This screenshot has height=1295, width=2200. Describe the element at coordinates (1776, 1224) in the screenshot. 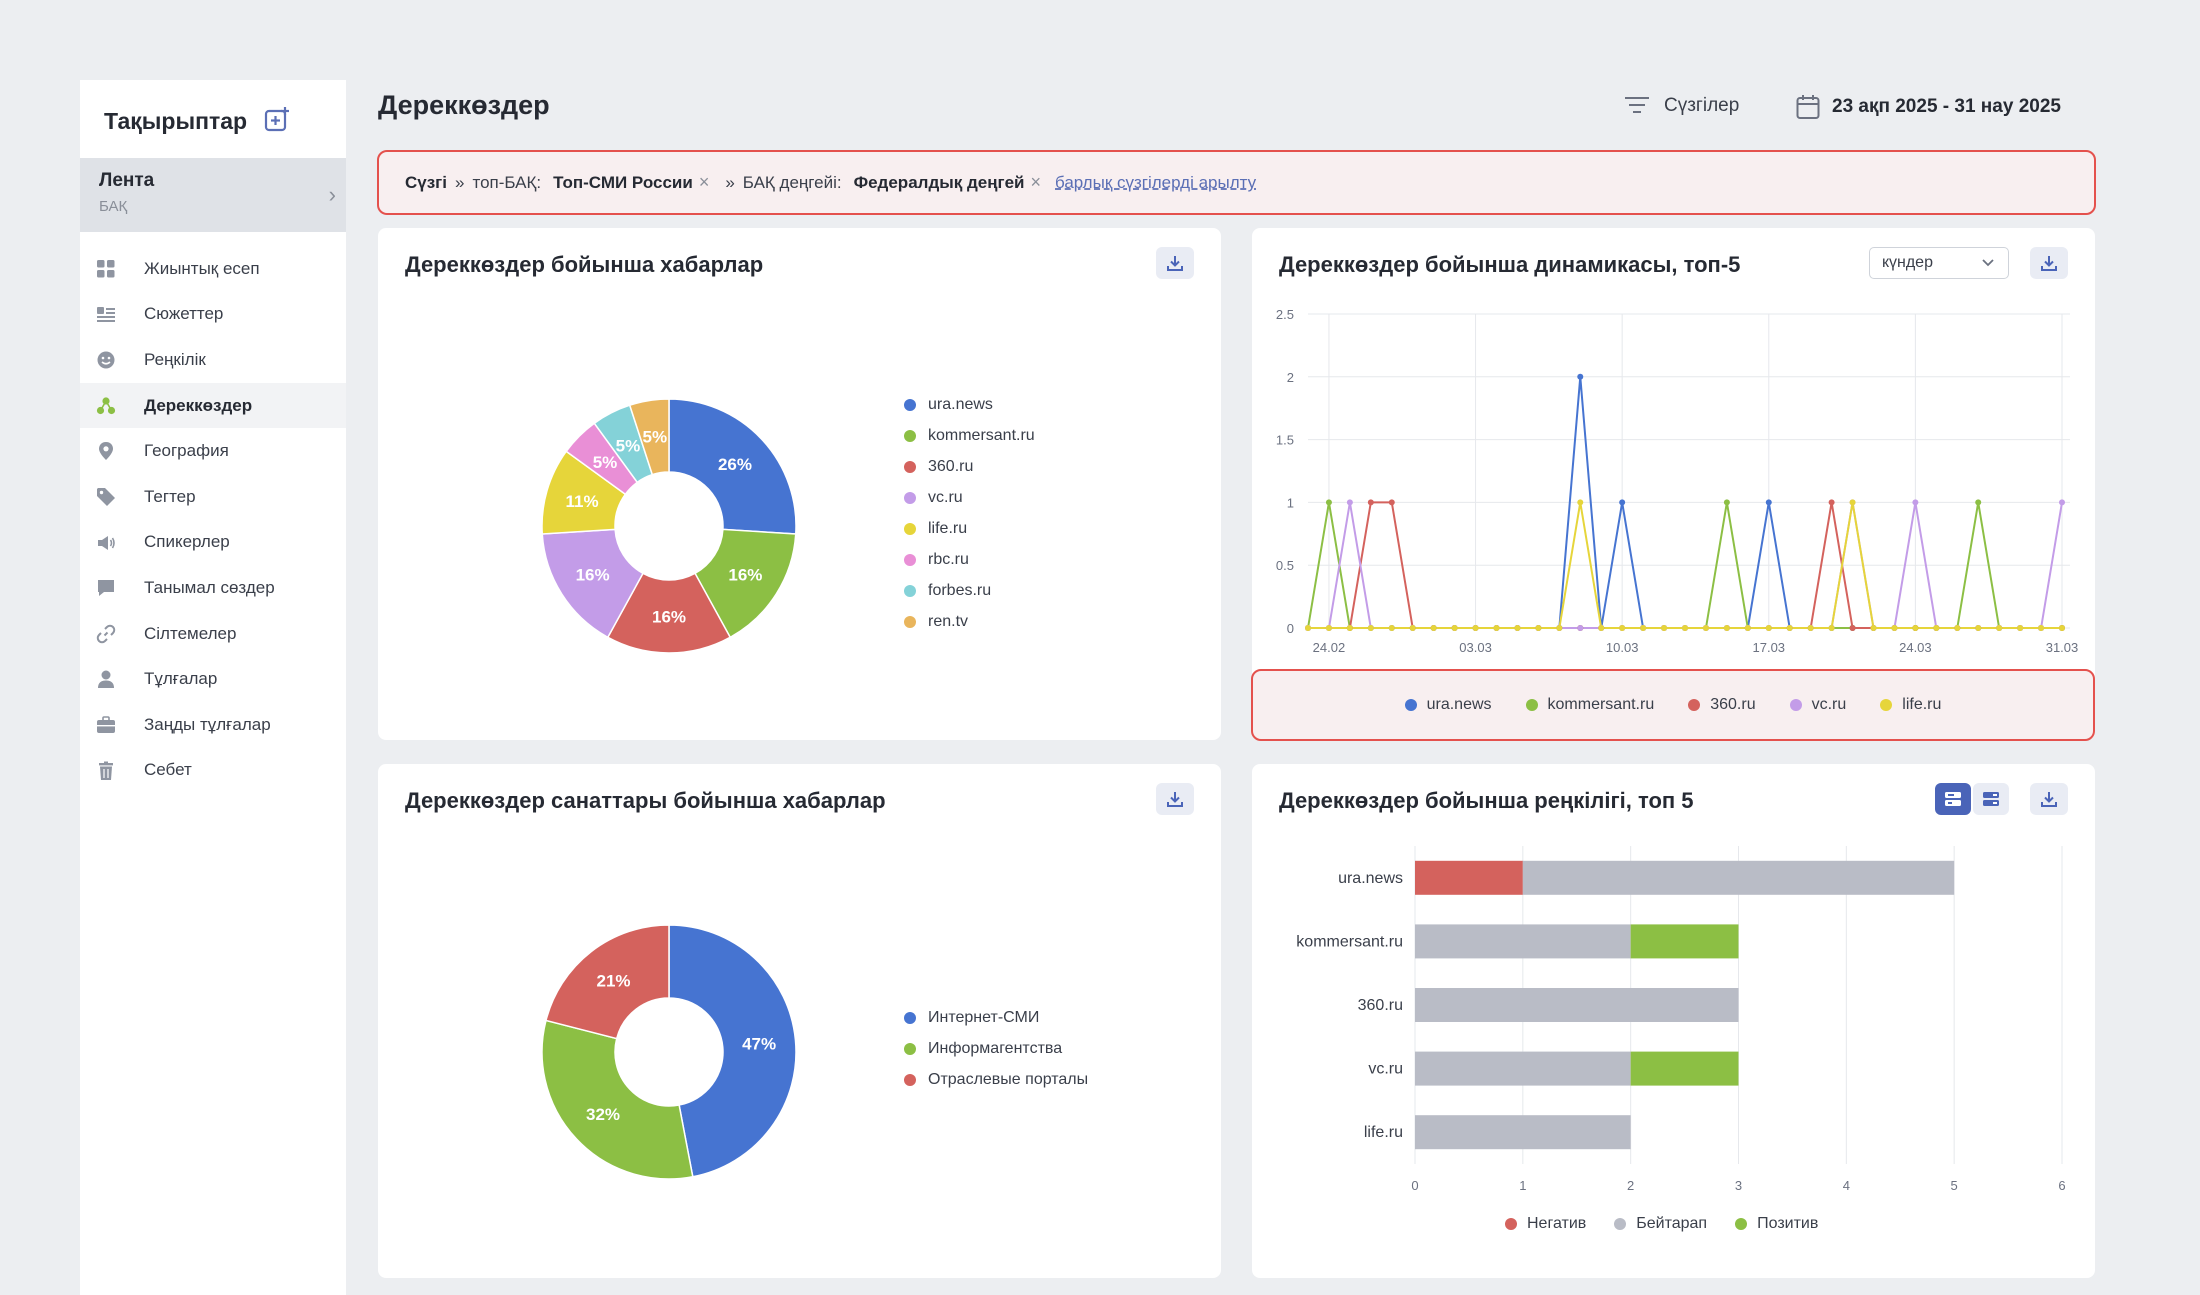

I see `legend-item-Позитив: Позитив` at that location.